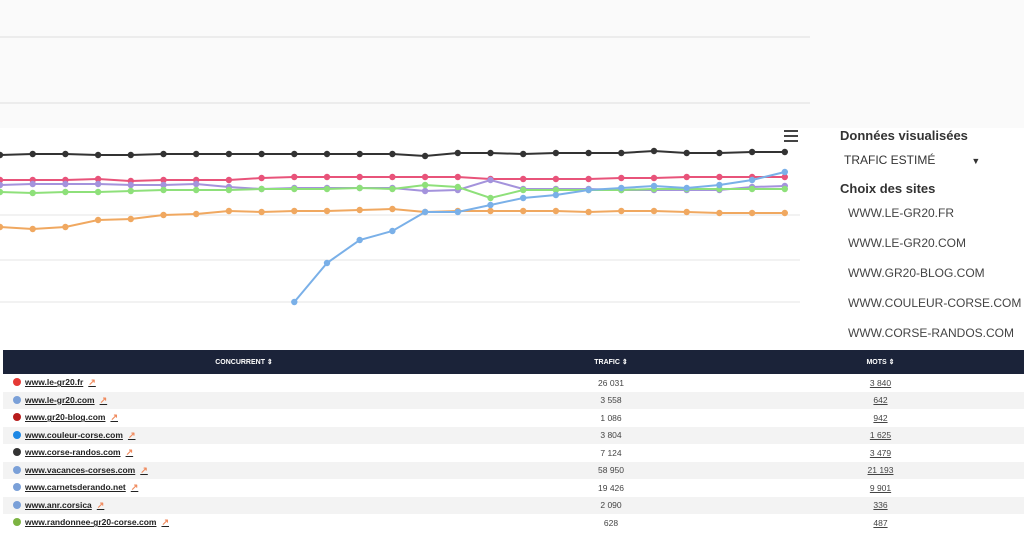 This screenshot has height=538, width=1024. I want to click on site-link: www.randonnee-gr20-corse.com, so click(91, 522).